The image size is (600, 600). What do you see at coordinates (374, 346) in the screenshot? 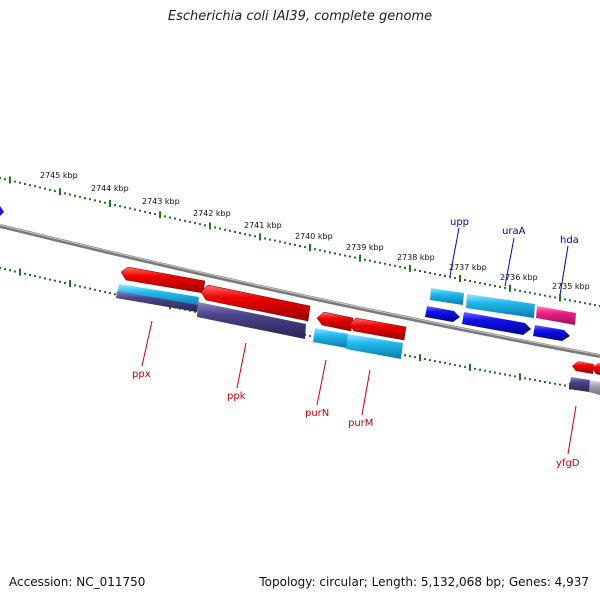
I see `gene-cyan-purM` at bounding box center [374, 346].